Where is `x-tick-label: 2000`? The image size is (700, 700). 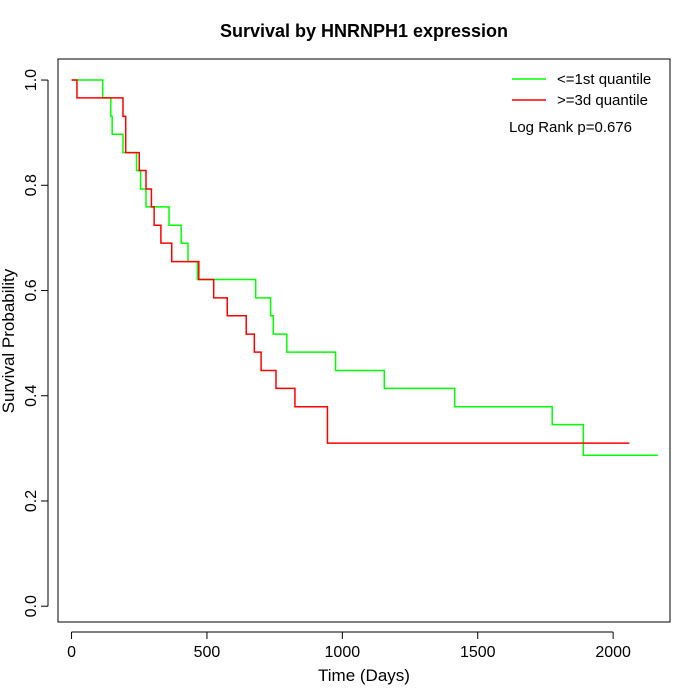 x-tick-label: 2000 is located at coordinates (613, 652).